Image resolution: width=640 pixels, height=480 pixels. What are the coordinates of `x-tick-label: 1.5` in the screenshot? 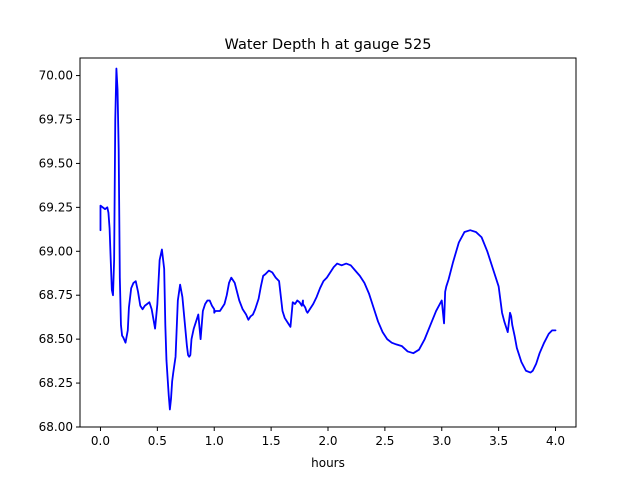 It's located at (271, 441).